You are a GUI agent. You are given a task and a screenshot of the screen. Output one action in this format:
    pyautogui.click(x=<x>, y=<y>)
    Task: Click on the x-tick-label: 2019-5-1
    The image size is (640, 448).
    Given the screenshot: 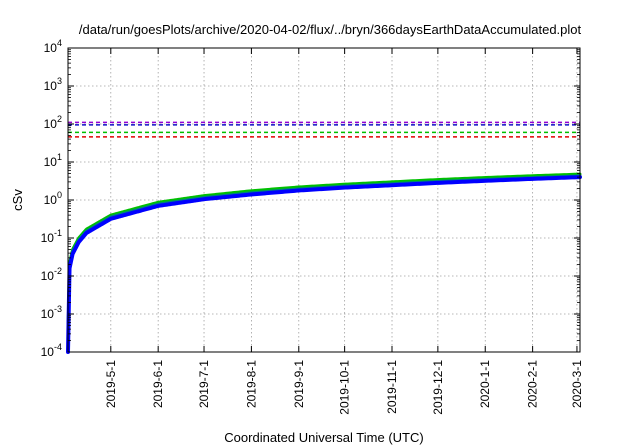 What is the action you would take?
    pyautogui.click(x=111, y=384)
    